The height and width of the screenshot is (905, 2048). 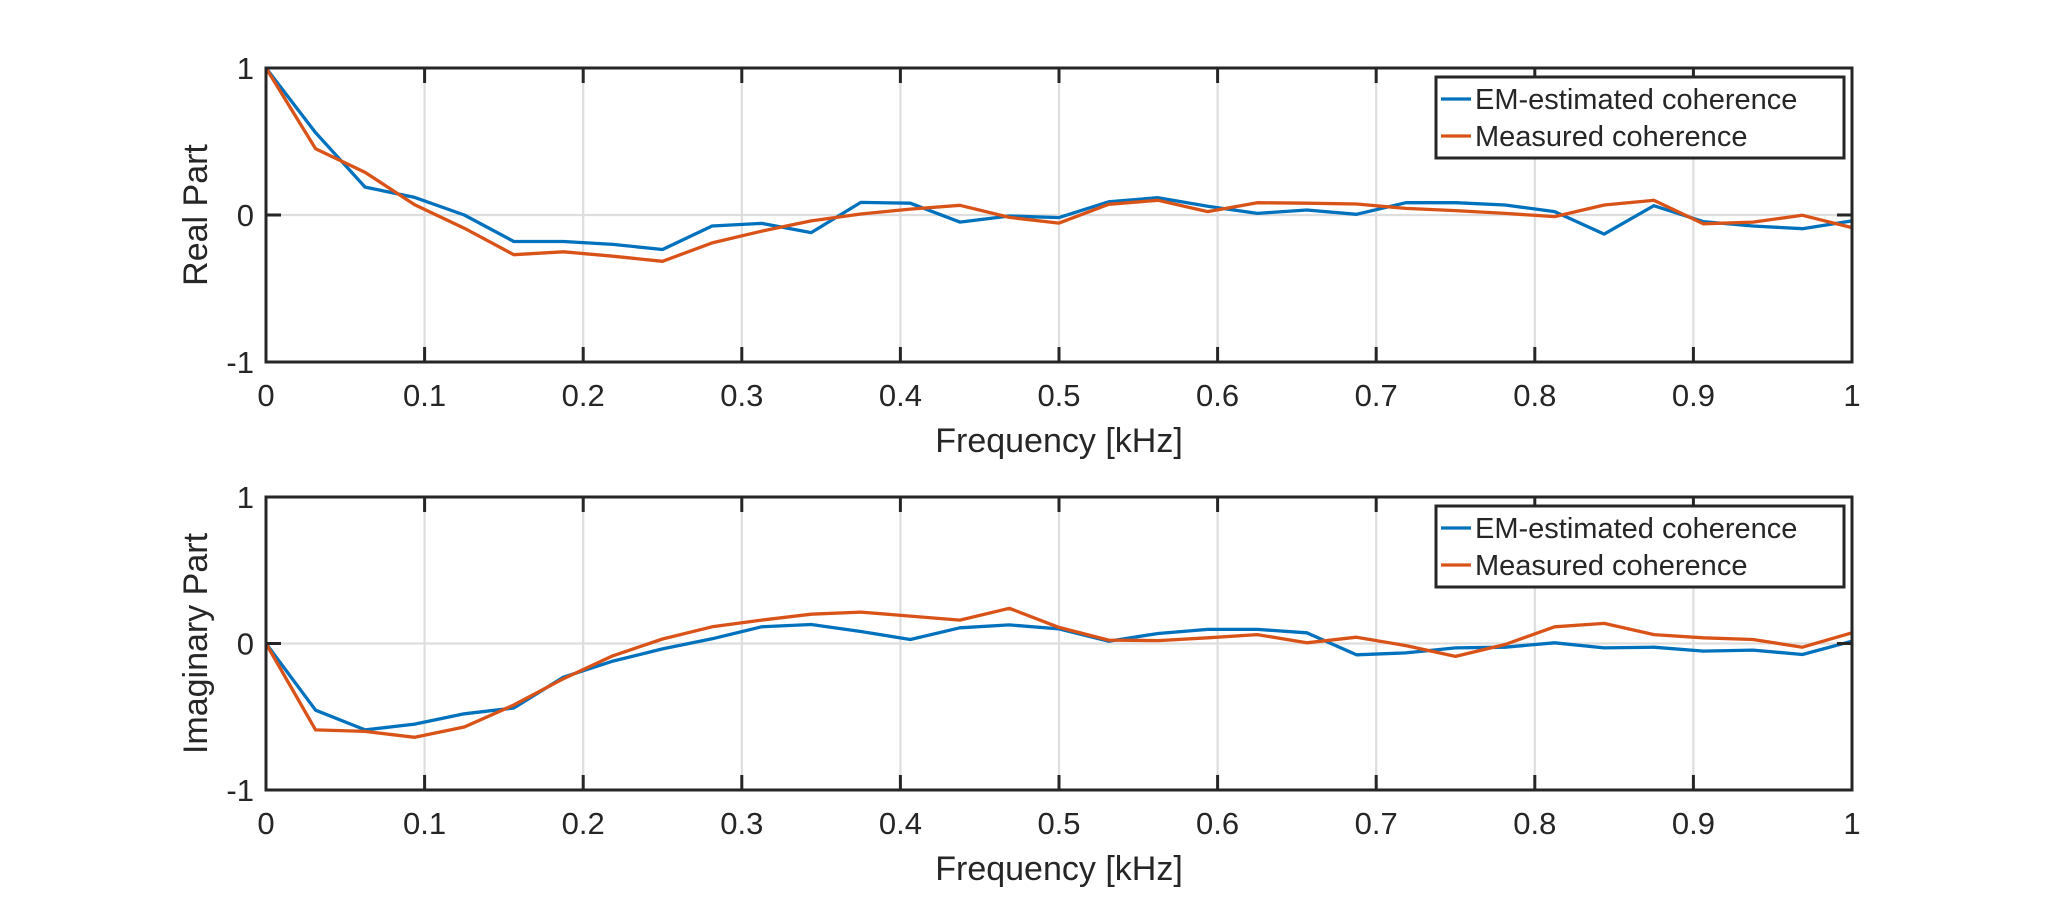 I want to click on series-line-measured, so click(x=1058, y=672).